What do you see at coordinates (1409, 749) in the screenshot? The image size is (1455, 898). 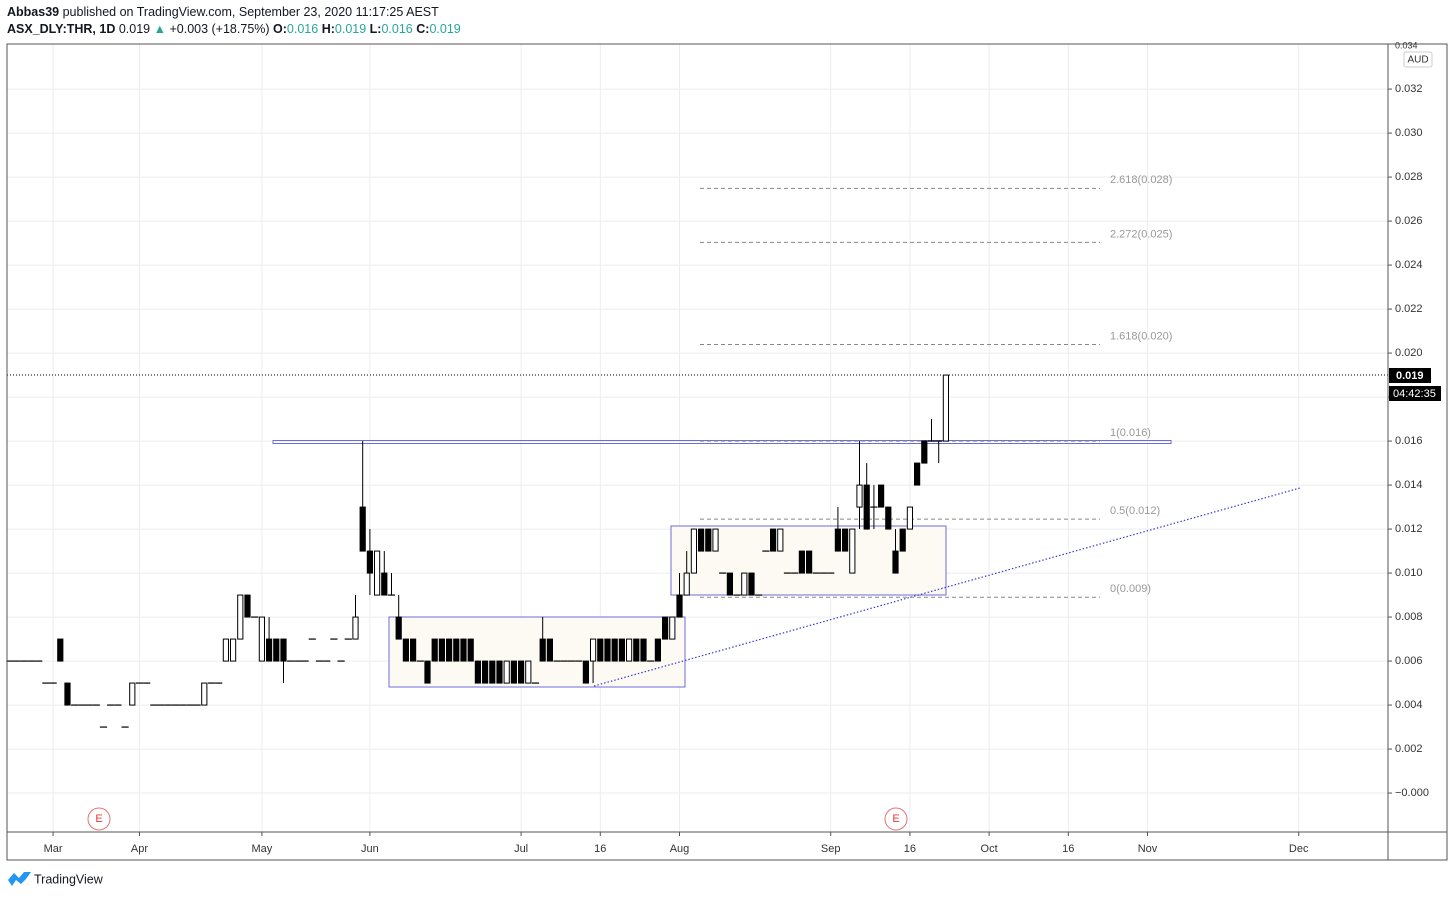 I see `y-tick-label: 0.002` at bounding box center [1409, 749].